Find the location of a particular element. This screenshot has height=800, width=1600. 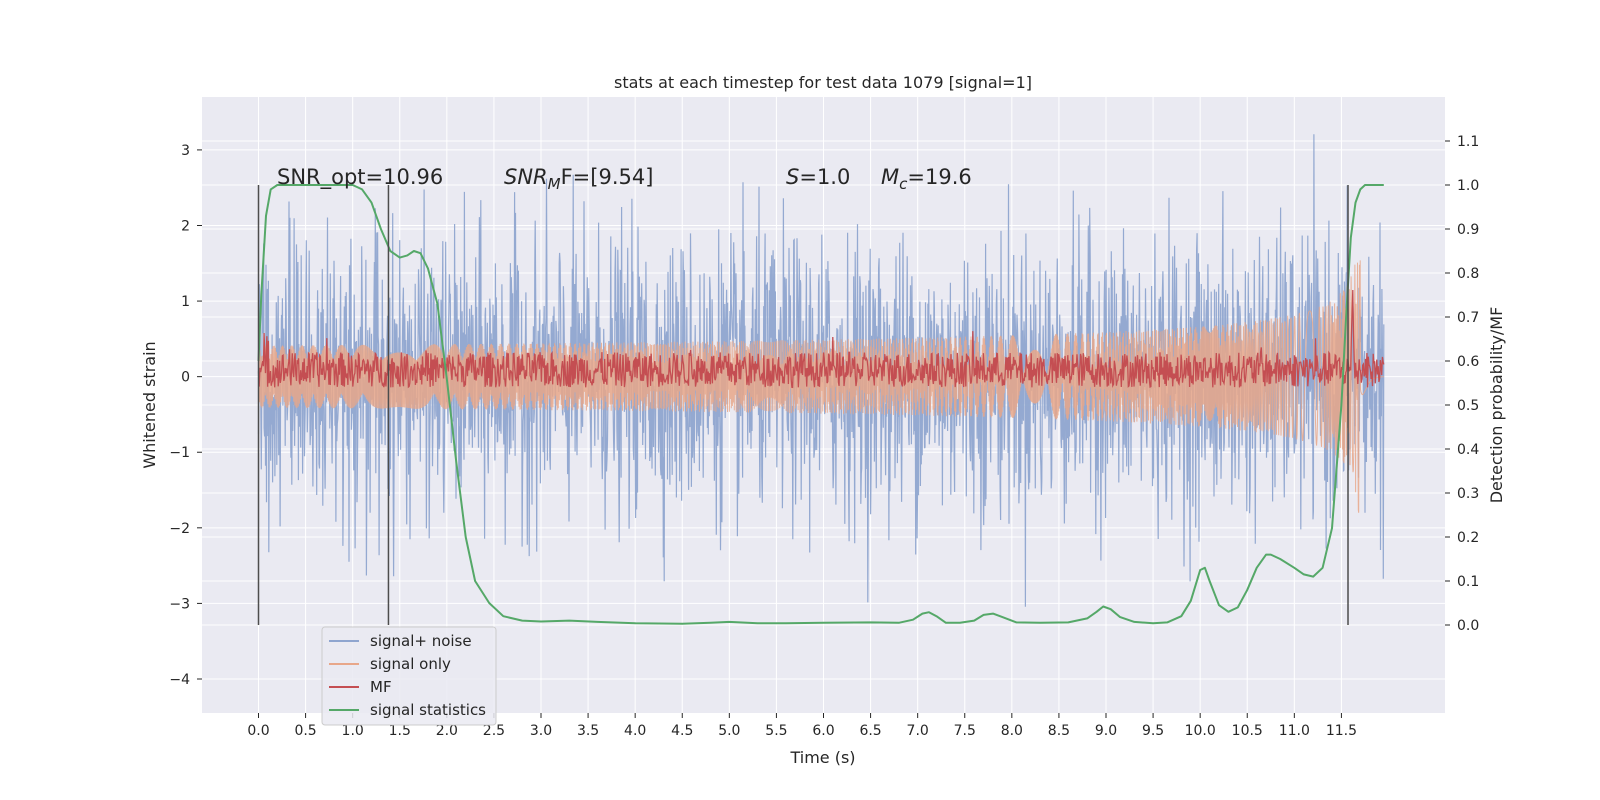

x-tick-label-9: 4.5 is located at coordinates (682, 731).